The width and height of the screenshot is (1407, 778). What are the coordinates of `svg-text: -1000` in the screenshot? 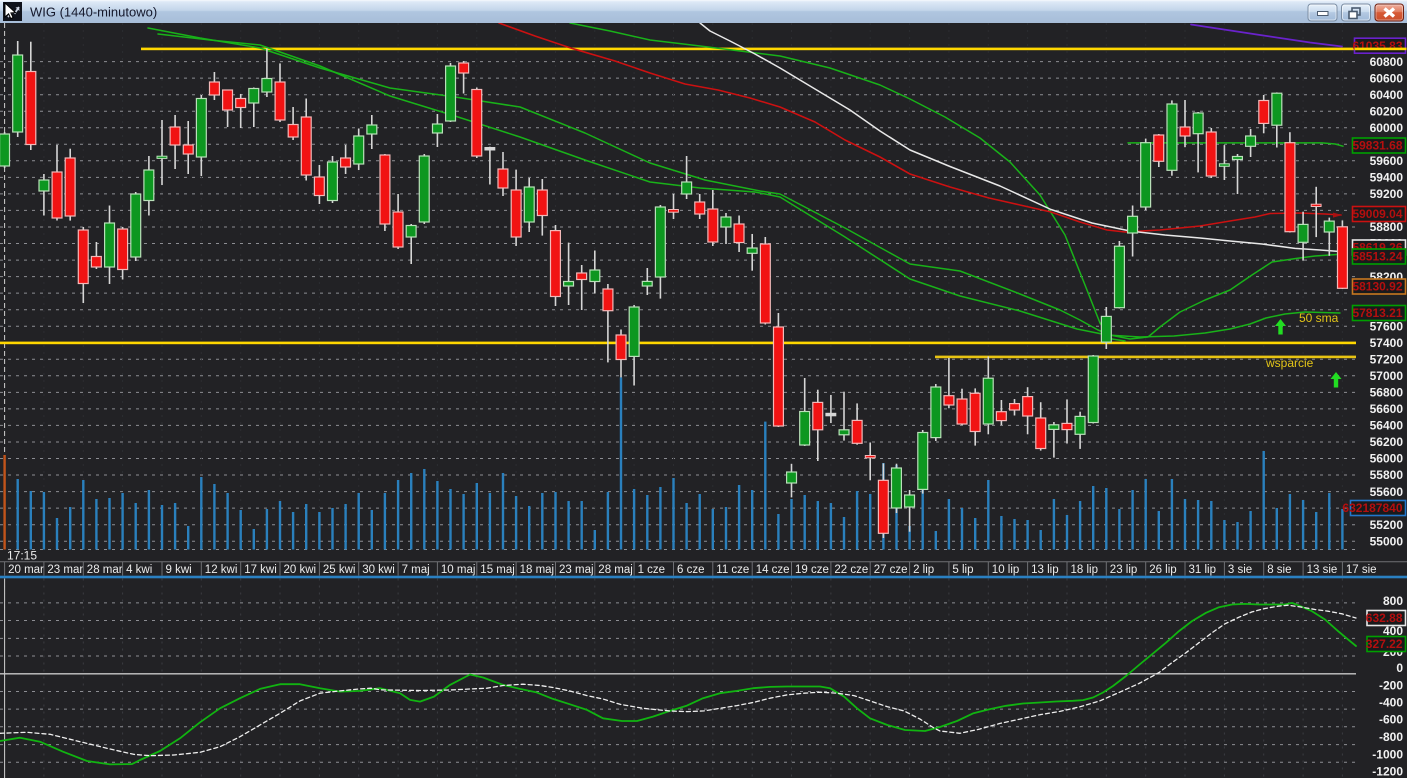 It's located at (1387, 755).